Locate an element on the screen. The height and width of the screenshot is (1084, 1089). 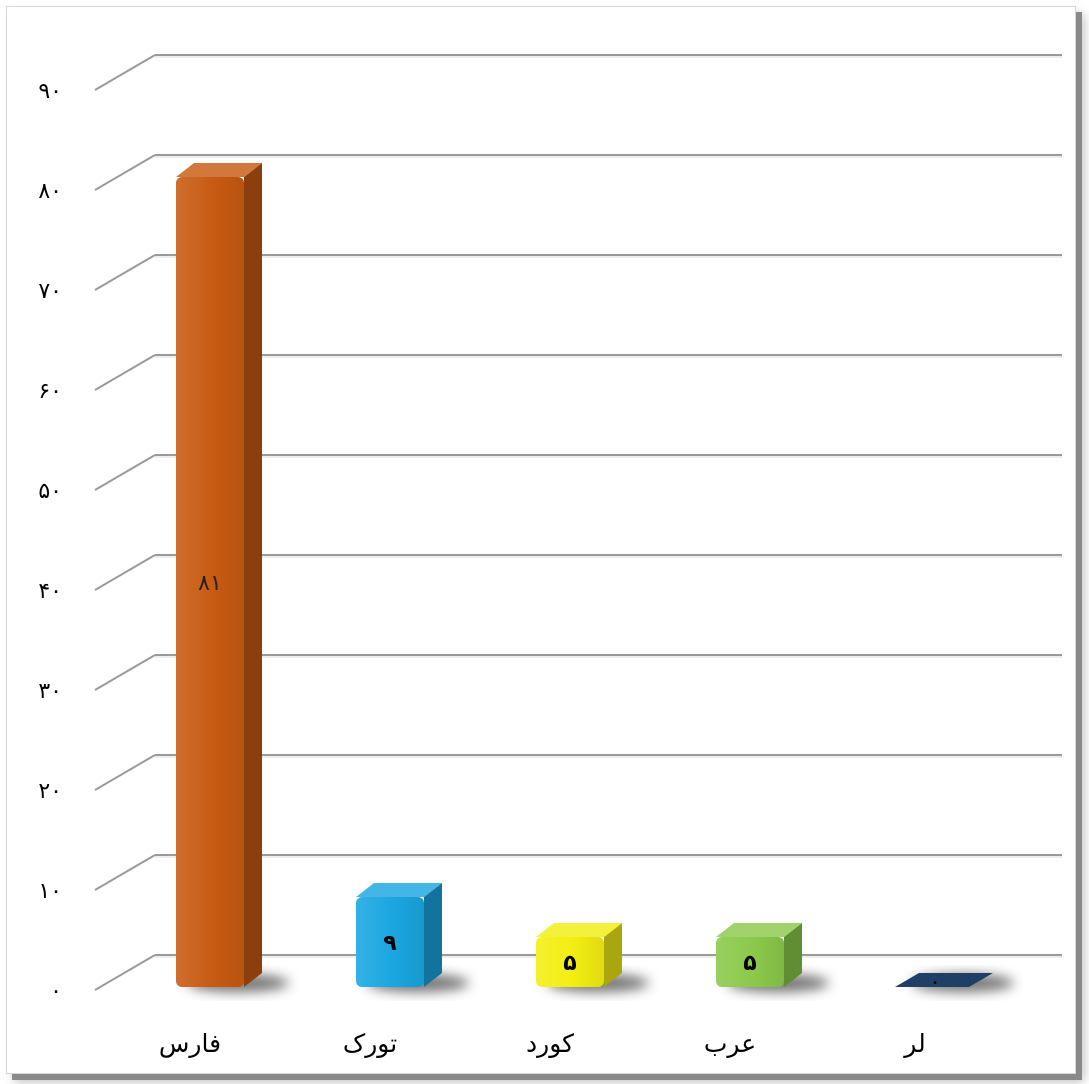
y-tick-label: ٠ is located at coordinates (56, 991).